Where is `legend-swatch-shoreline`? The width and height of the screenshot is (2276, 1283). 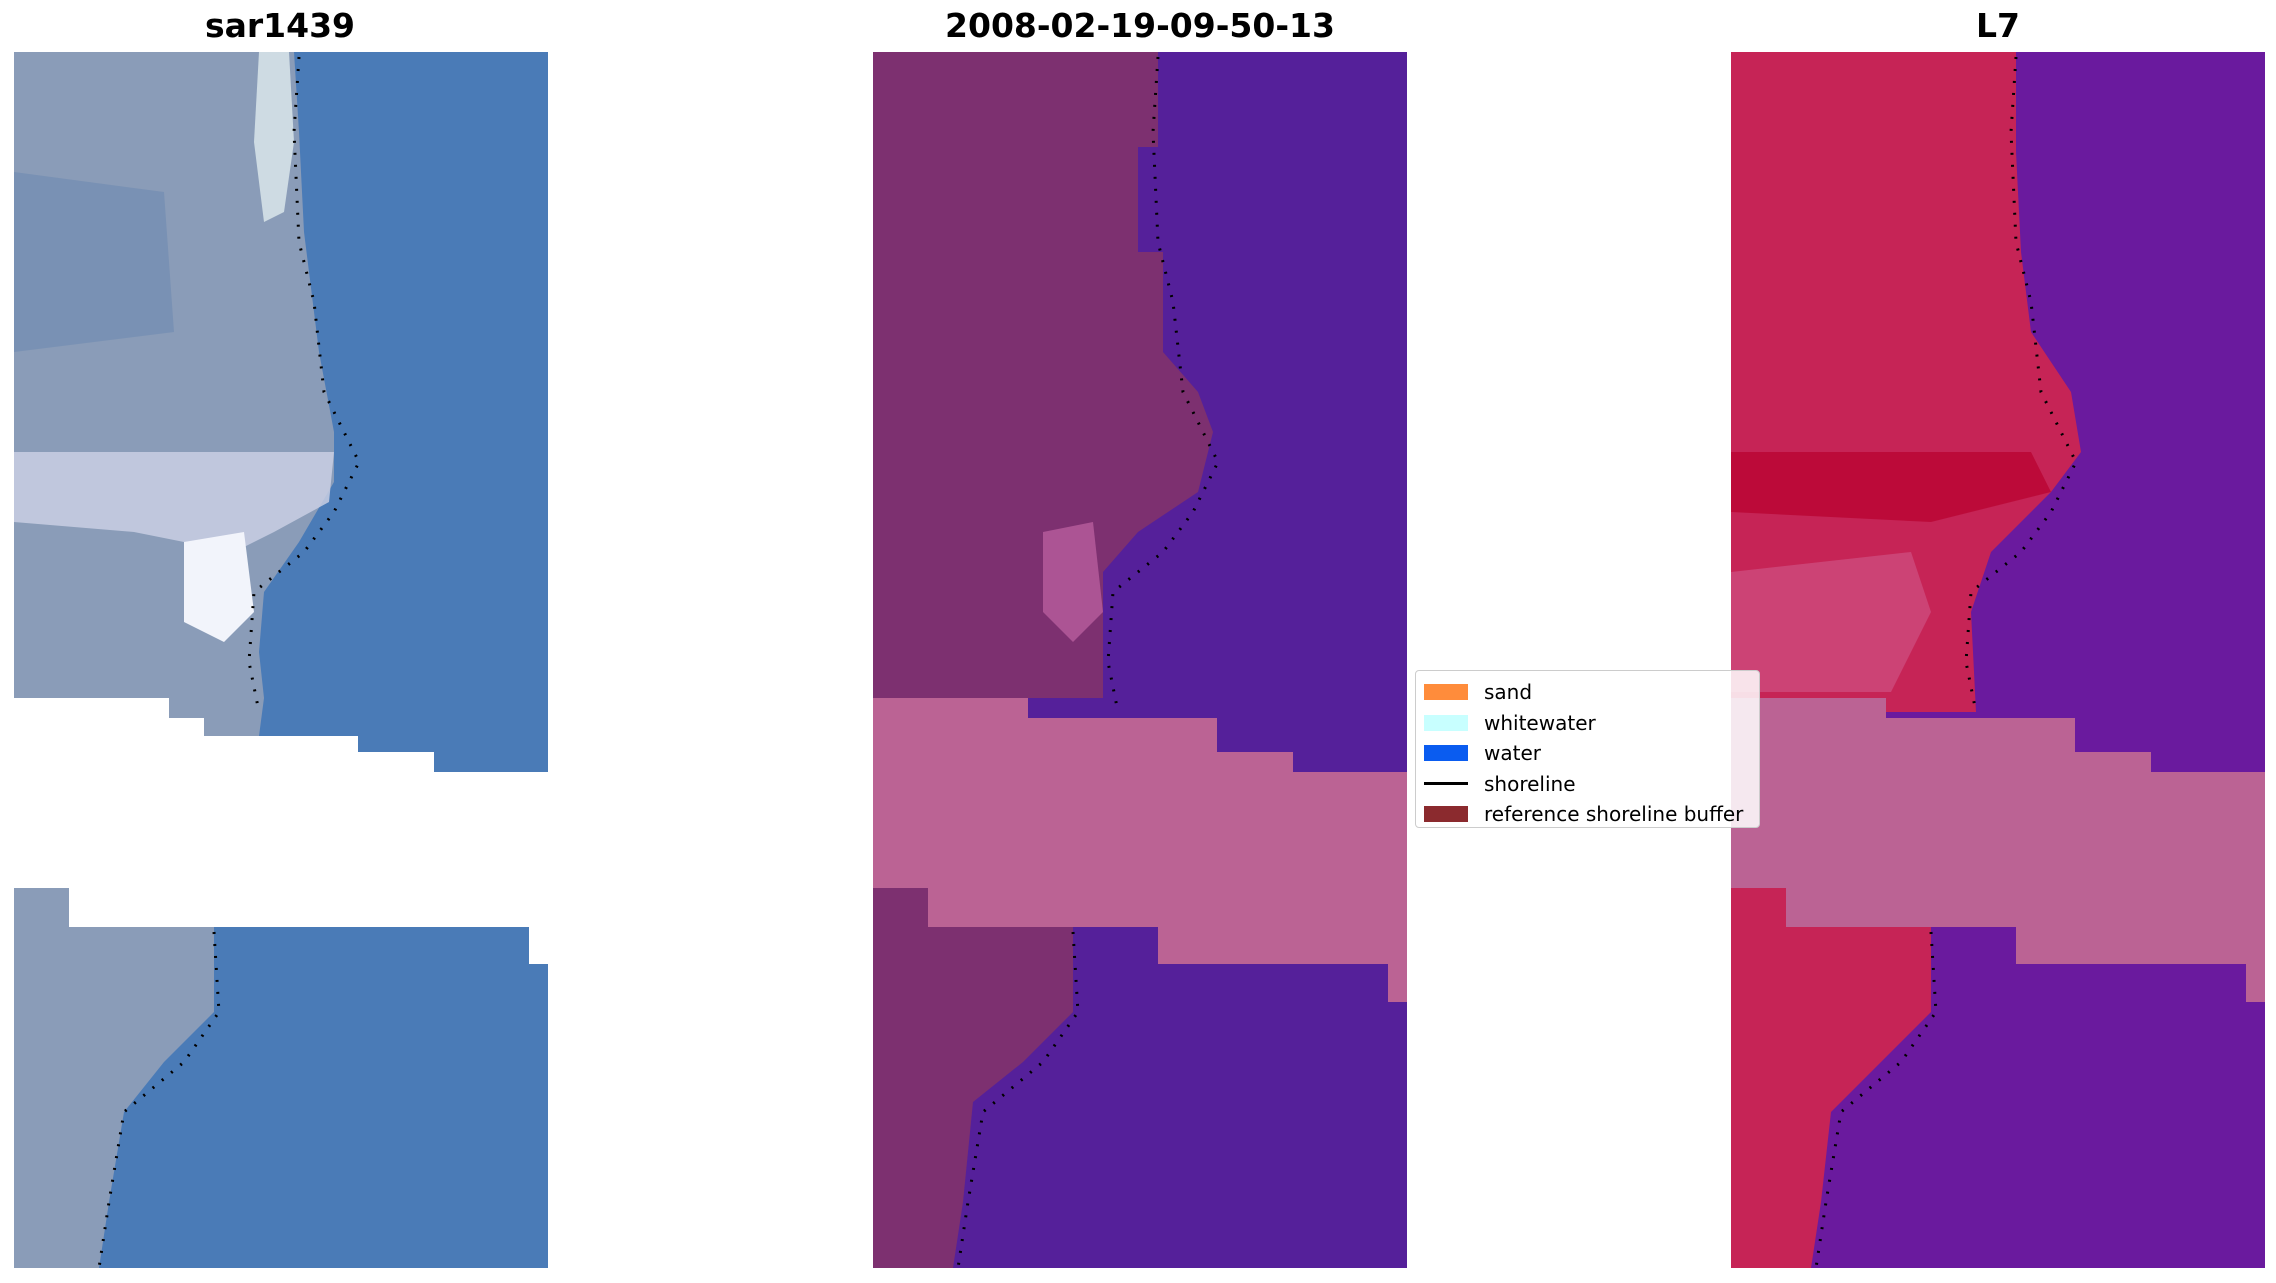 legend-swatch-shoreline is located at coordinates (1446, 784).